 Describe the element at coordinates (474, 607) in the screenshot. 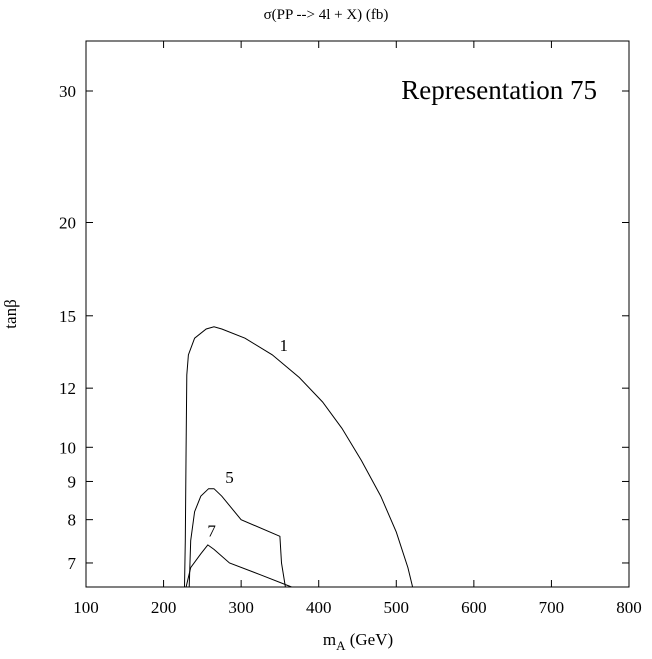

I see `x-tick-label: 600` at that location.